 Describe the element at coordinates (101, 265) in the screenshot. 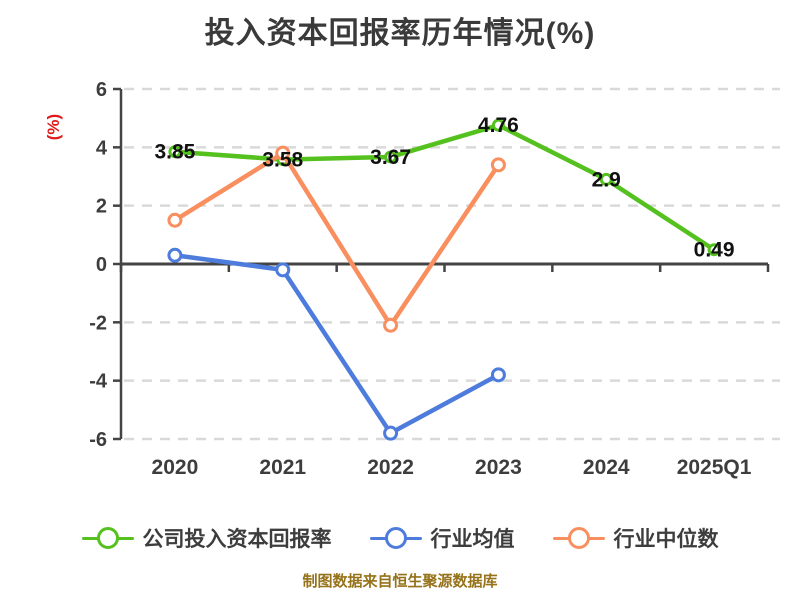

I see `y-tick-label: 0` at that location.